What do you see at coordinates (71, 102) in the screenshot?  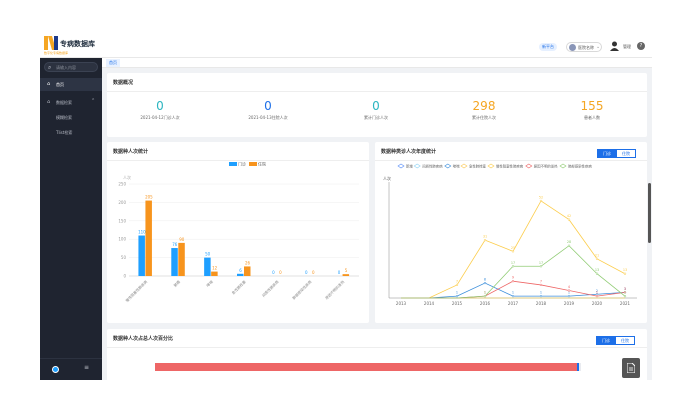 I see `sidebar-group-search: ⌂ 数据检索 ⌃` at bounding box center [71, 102].